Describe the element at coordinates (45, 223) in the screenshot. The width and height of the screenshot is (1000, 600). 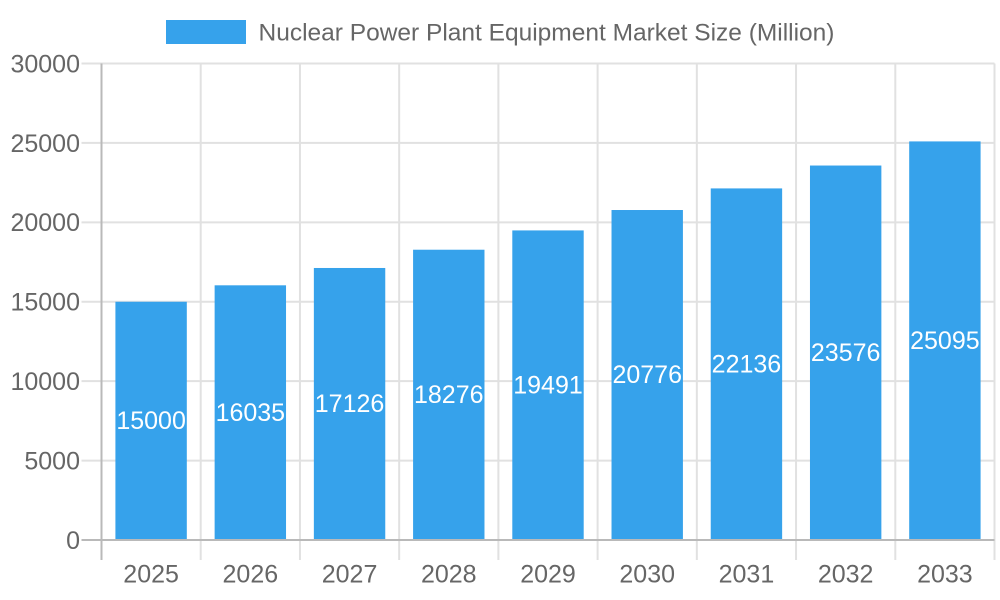
I see `svg-text: 20000` at that location.